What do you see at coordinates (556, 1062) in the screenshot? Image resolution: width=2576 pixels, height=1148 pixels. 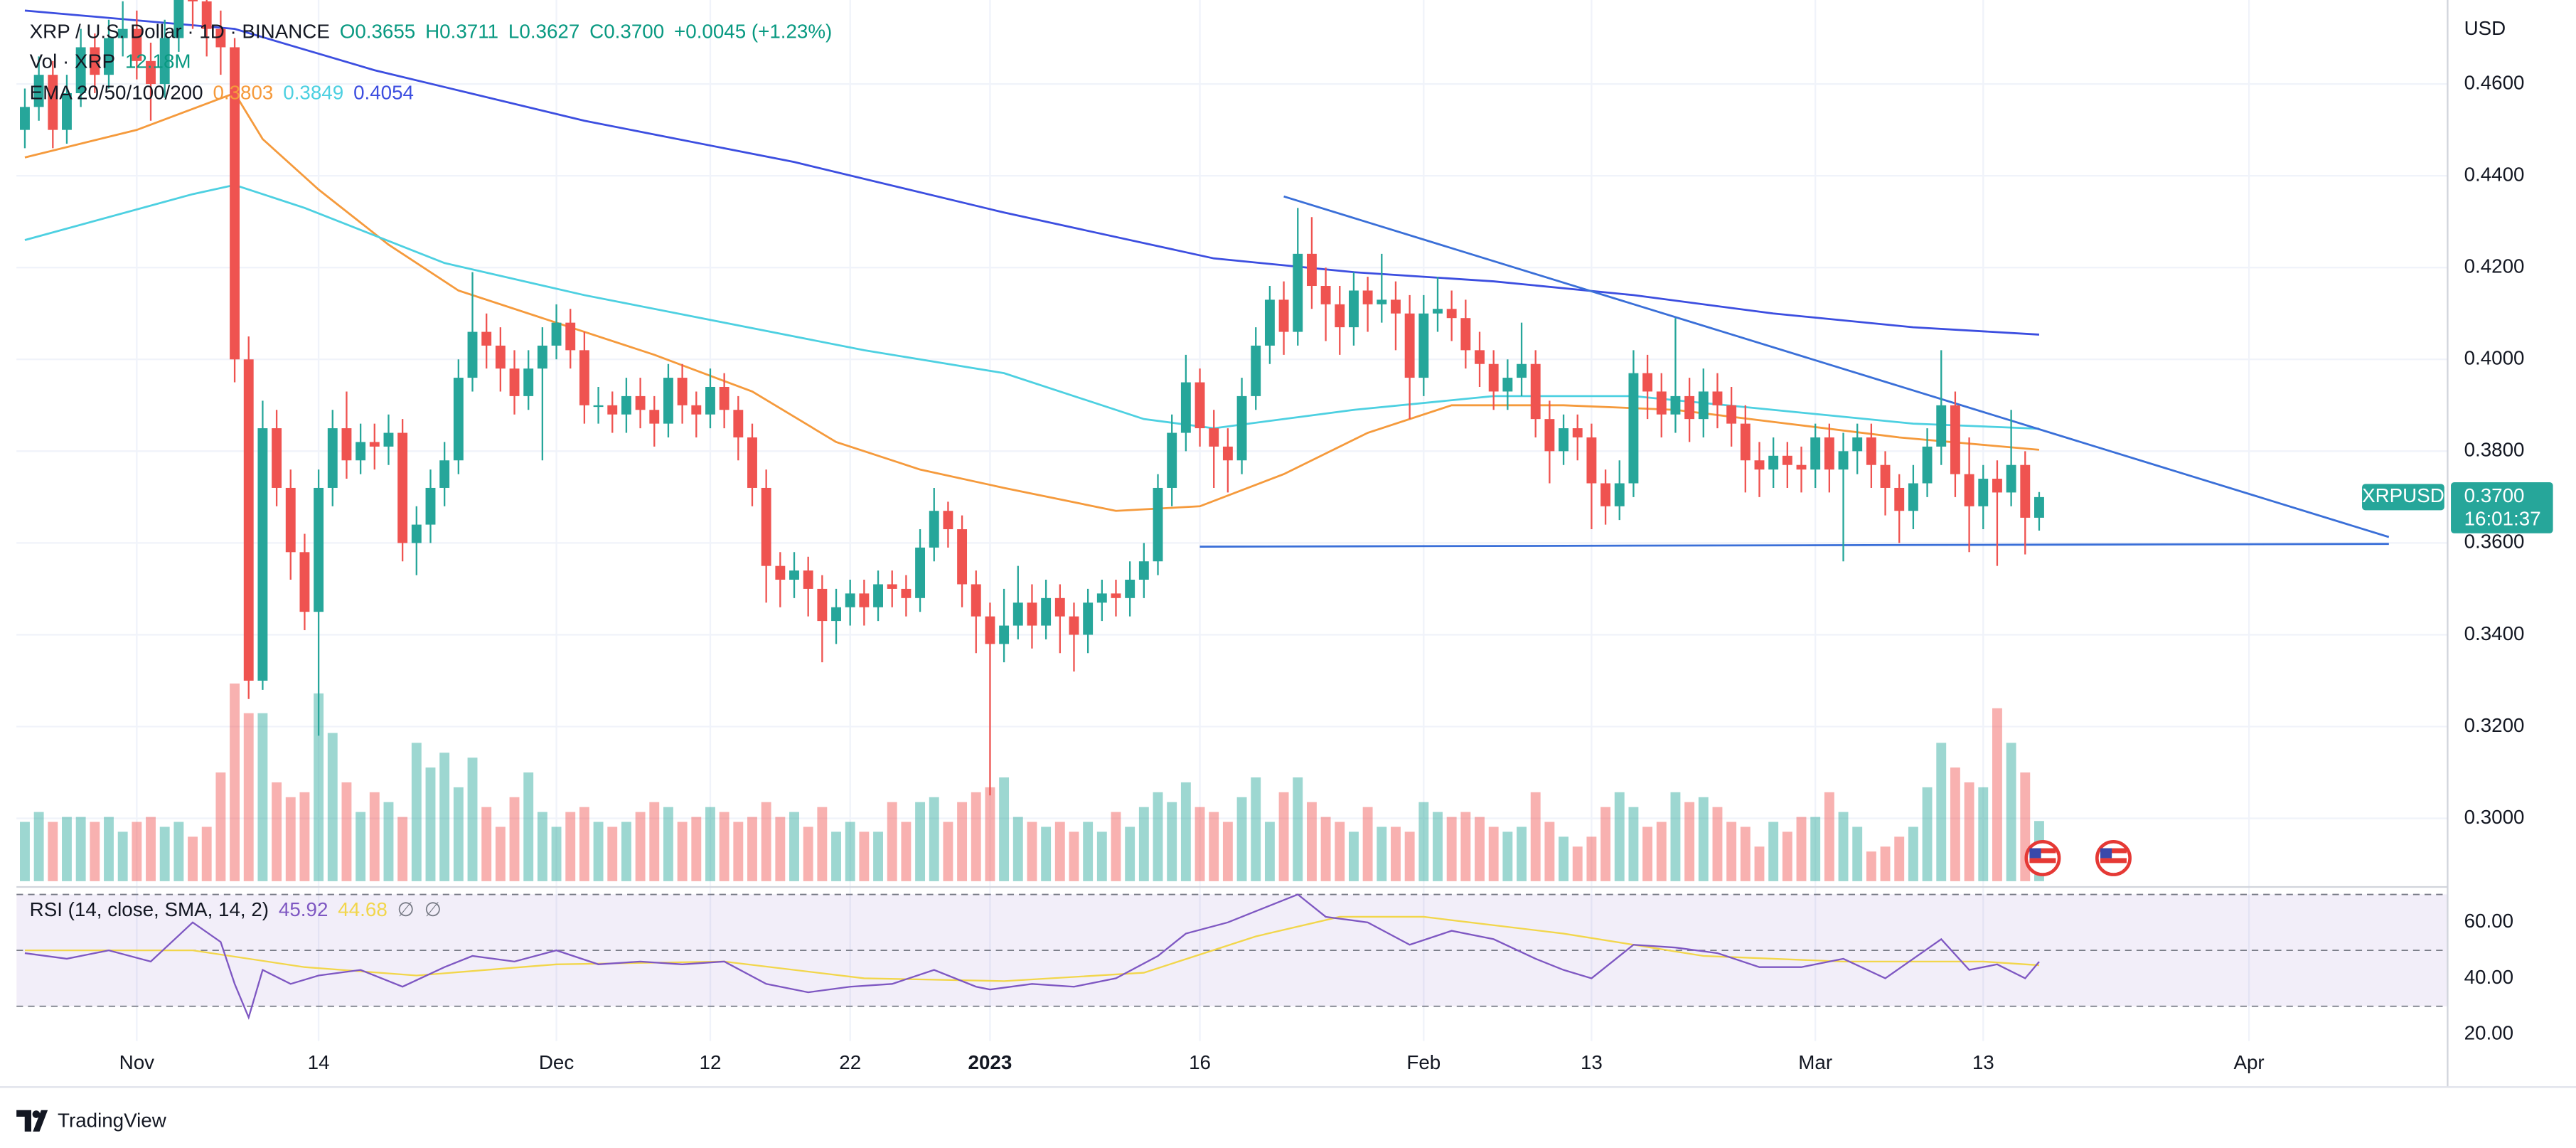 I see `x-tick-label: Dec` at bounding box center [556, 1062].